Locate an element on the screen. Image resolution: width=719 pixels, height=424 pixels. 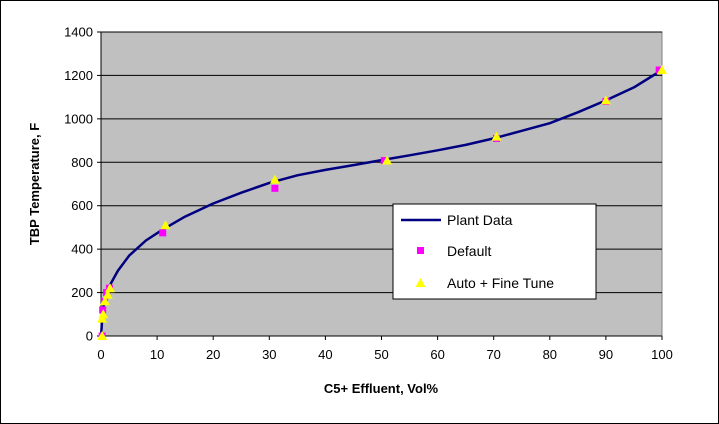
x-axis-title: C5+ Effluent, Vol% is located at coordinates (381, 388).